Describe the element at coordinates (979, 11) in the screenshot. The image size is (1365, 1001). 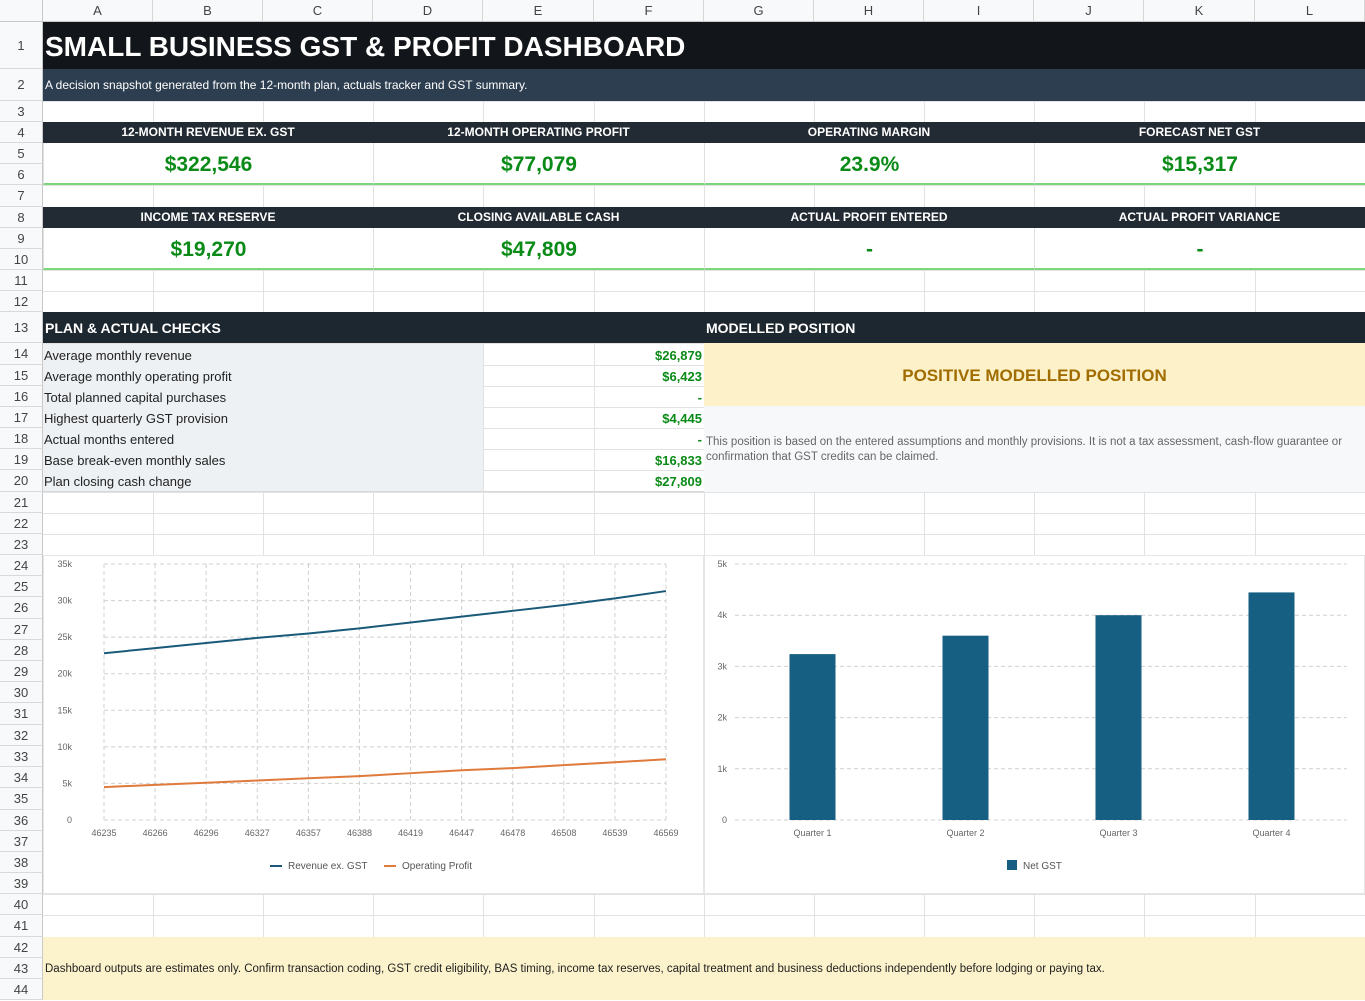
I see `column-header-i: I` at that location.